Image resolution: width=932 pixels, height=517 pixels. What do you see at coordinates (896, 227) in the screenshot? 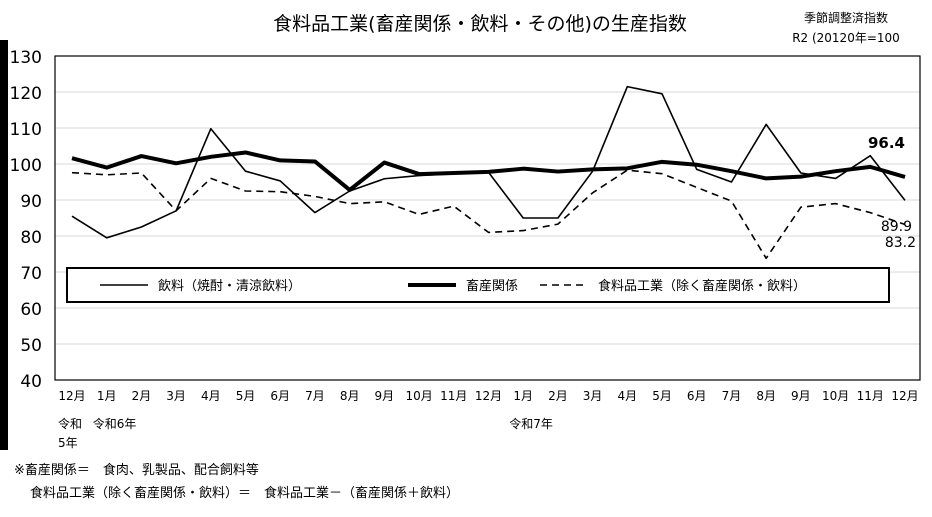
I see `end-label-beverage: 89.9` at bounding box center [896, 227].